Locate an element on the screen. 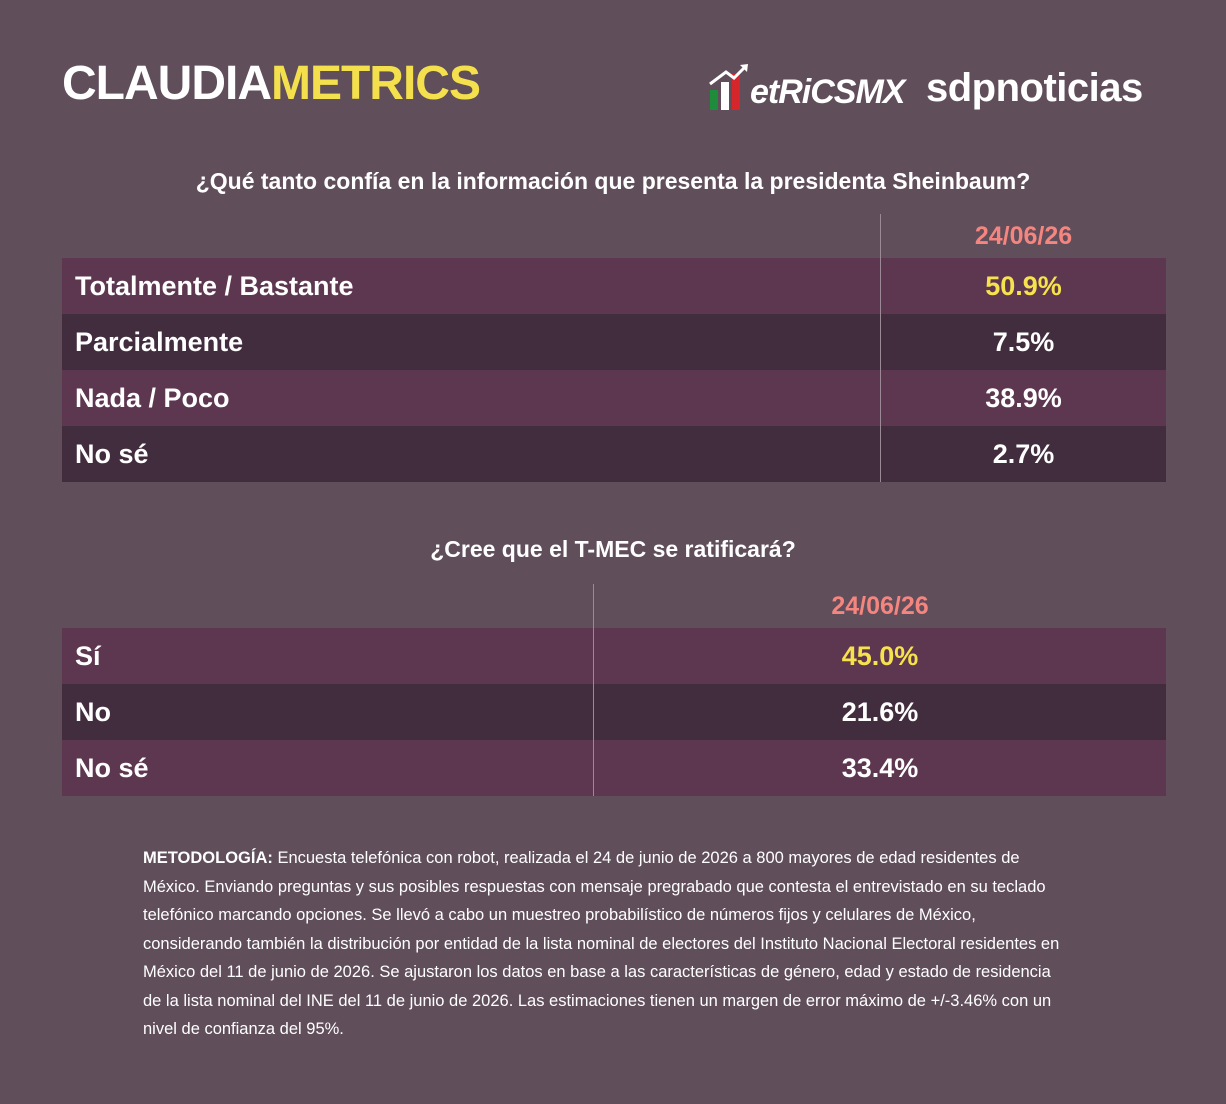 This screenshot has height=1104, width=1226. row-label: Nada / Poco is located at coordinates (152, 397).